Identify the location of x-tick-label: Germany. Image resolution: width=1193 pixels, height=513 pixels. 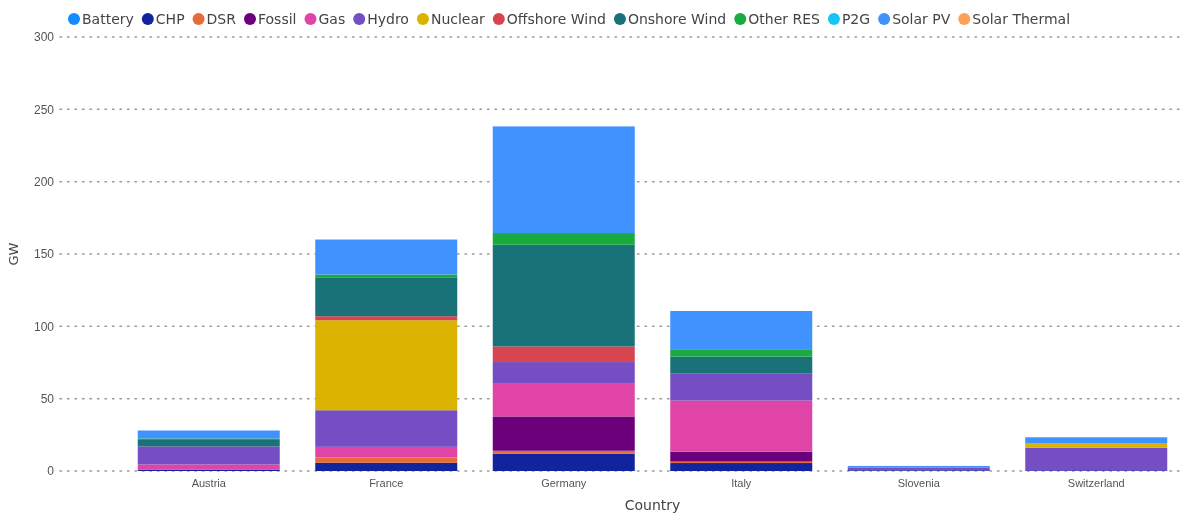
(564, 482).